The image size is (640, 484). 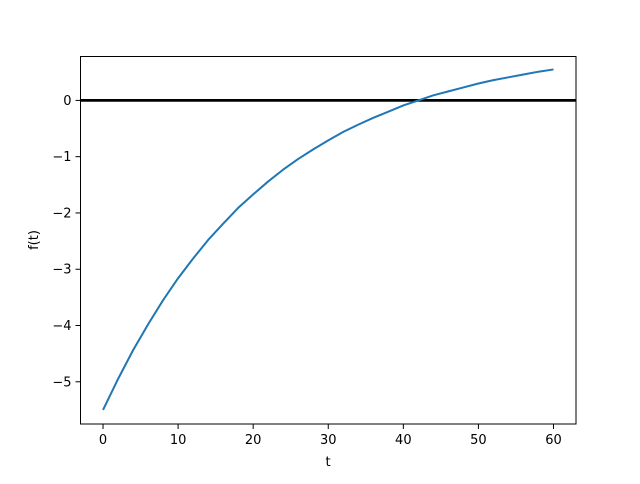 I want to click on x-tick-label: 10, so click(x=178, y=440).